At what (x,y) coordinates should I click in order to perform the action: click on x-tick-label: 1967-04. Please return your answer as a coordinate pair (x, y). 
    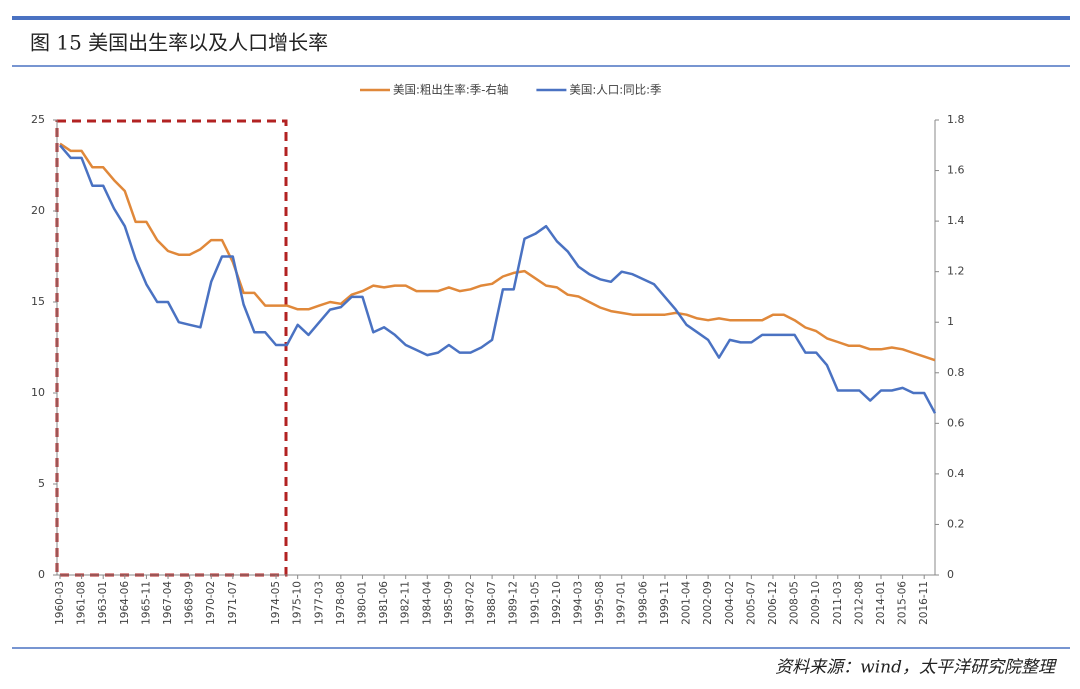
    Looking at the image, I should click on (168, 603).